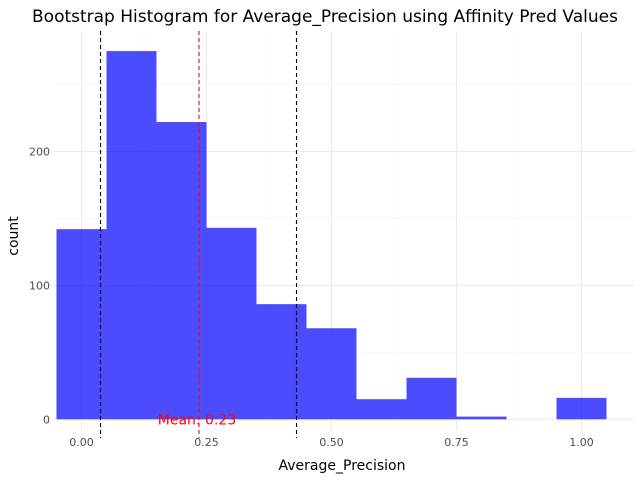 Image resolution: width=640 pixels, height=480 pixels. I want to click on x-tick-labels: 0.00 0.25 0.50 0.75 1.00, so click(331, 442).